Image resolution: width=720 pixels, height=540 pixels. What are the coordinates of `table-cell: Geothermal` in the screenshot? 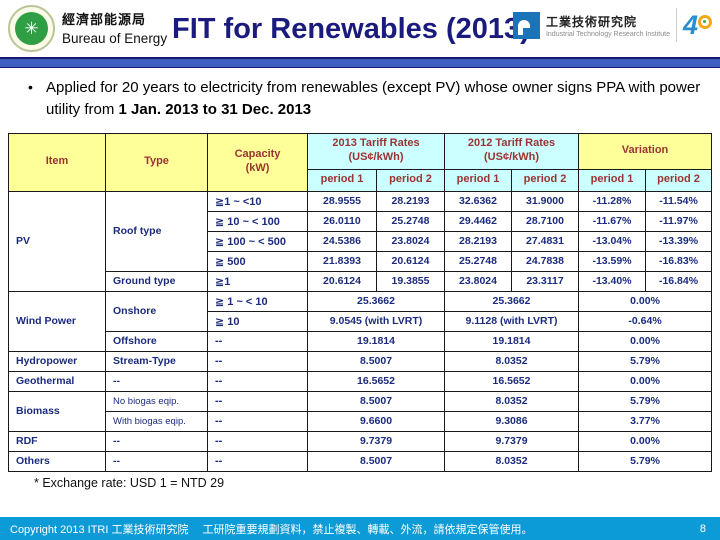 It's located at (57, 381).